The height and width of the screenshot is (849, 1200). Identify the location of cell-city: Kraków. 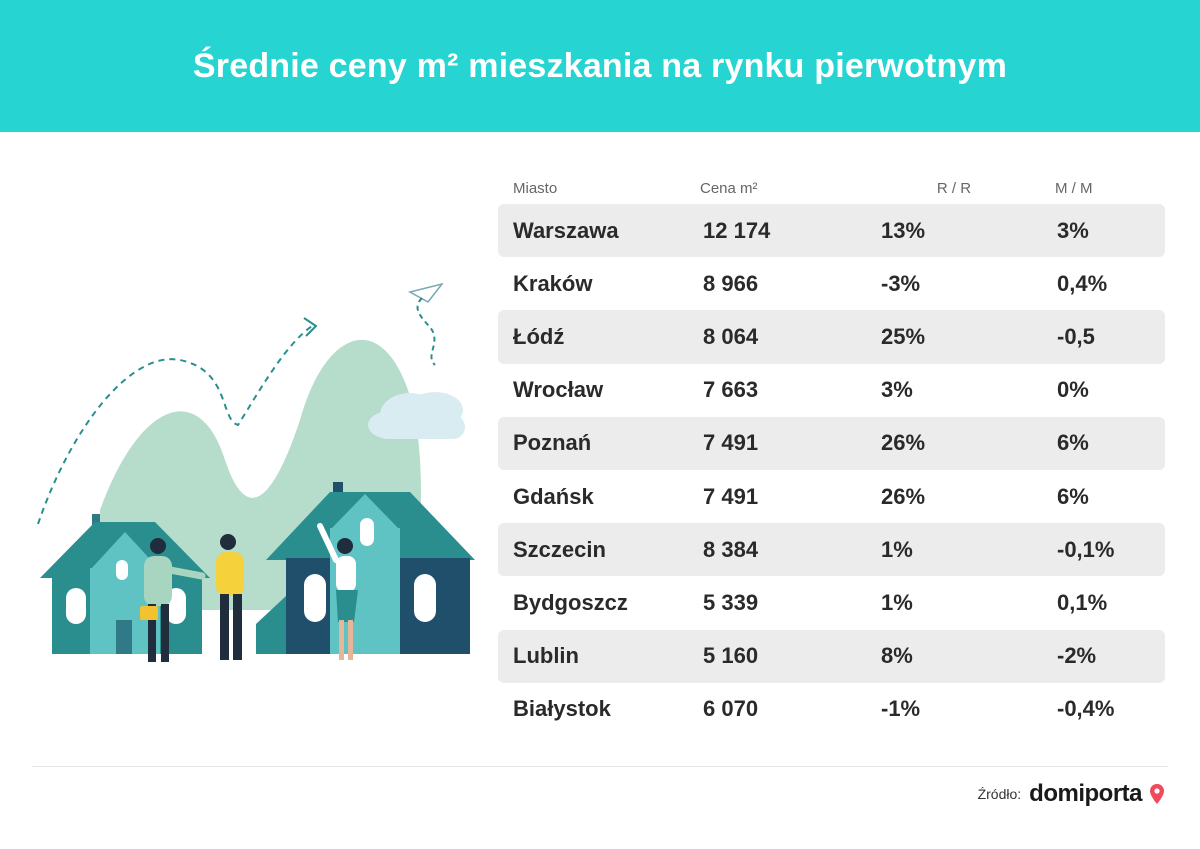
(553, 283).